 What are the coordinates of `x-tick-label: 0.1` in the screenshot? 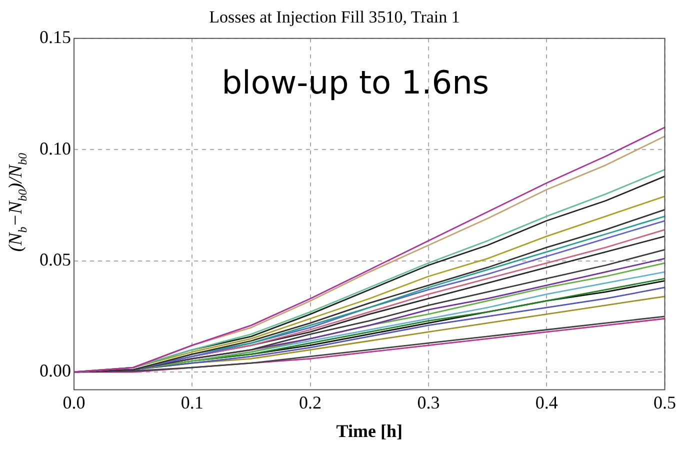 It's located at (192, 402).